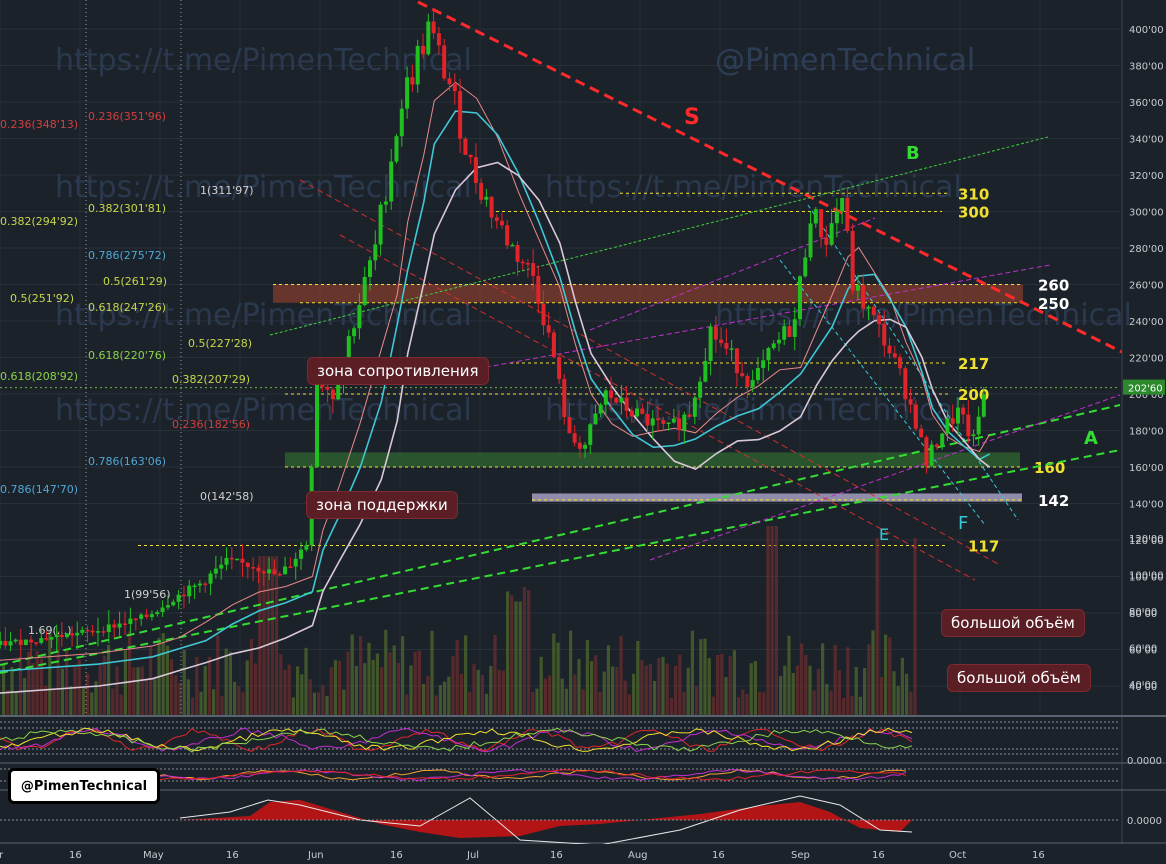 Image resolution: width=1166 pixels, height=864 pixels. I want to click on fib-label-left: 0.786(147'70), so click(39, 489).